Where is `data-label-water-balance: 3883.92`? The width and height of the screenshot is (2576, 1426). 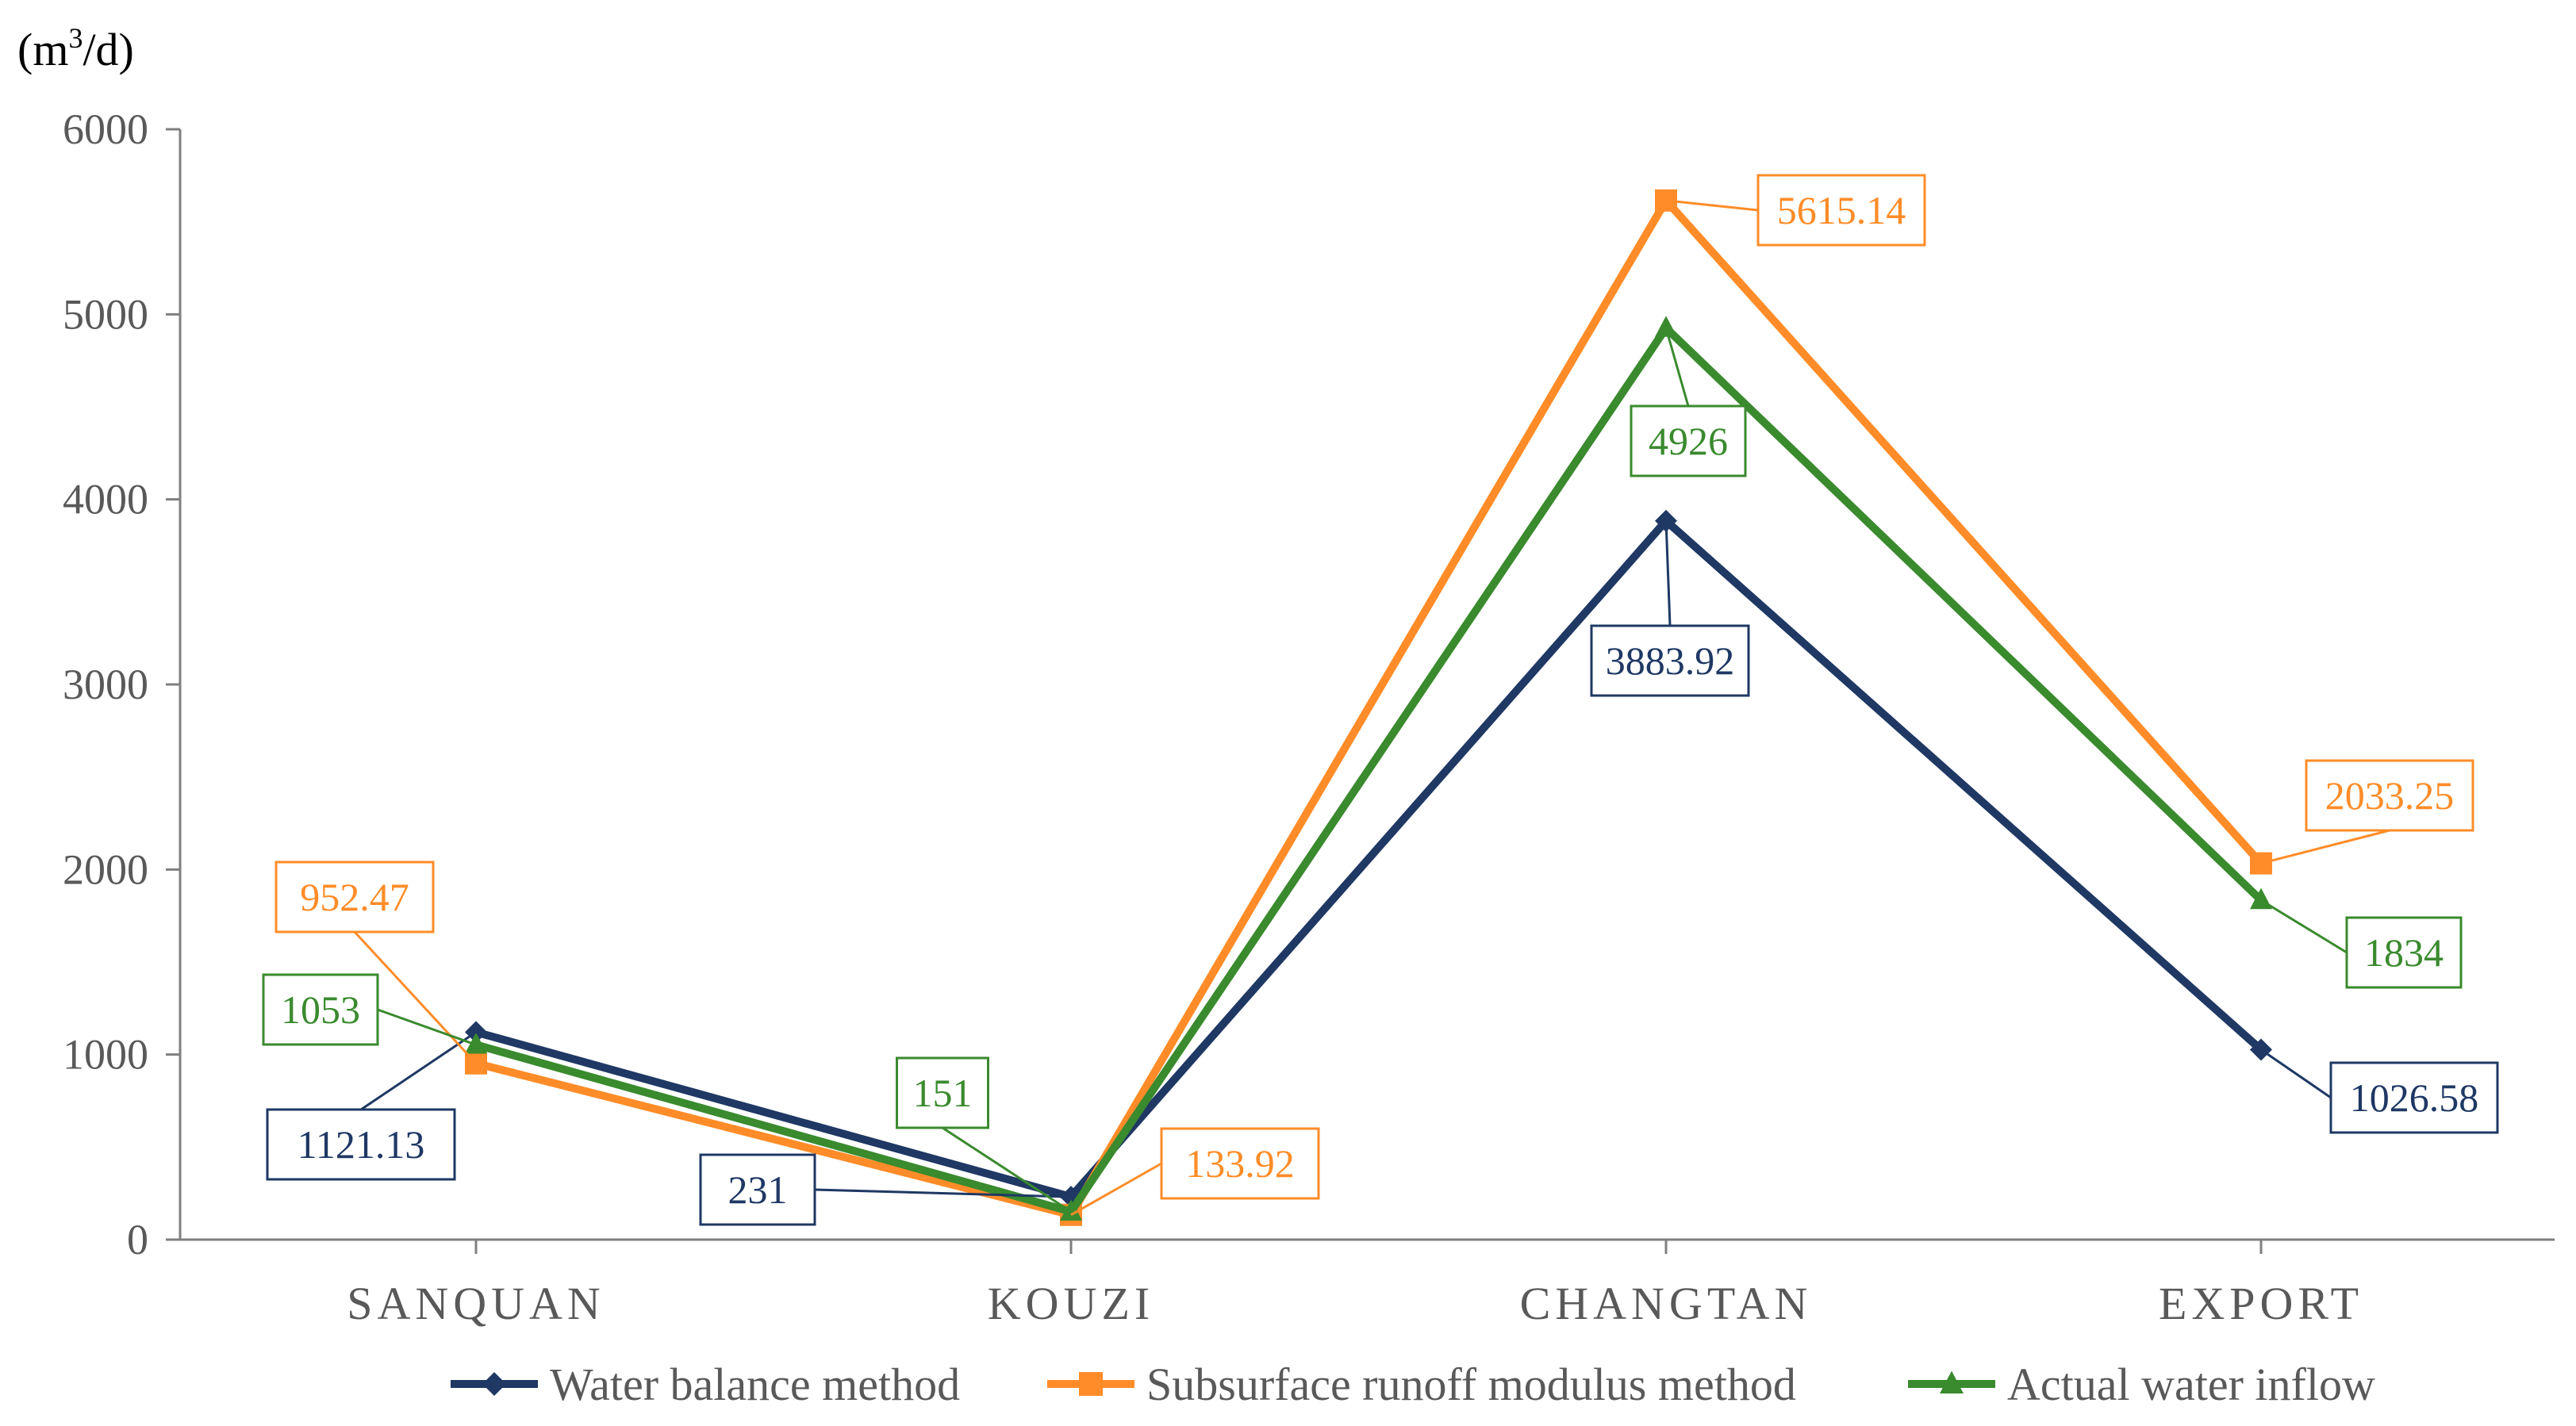 data-label-water-balance: 3883.92 is located at coordinates (1670, 608).